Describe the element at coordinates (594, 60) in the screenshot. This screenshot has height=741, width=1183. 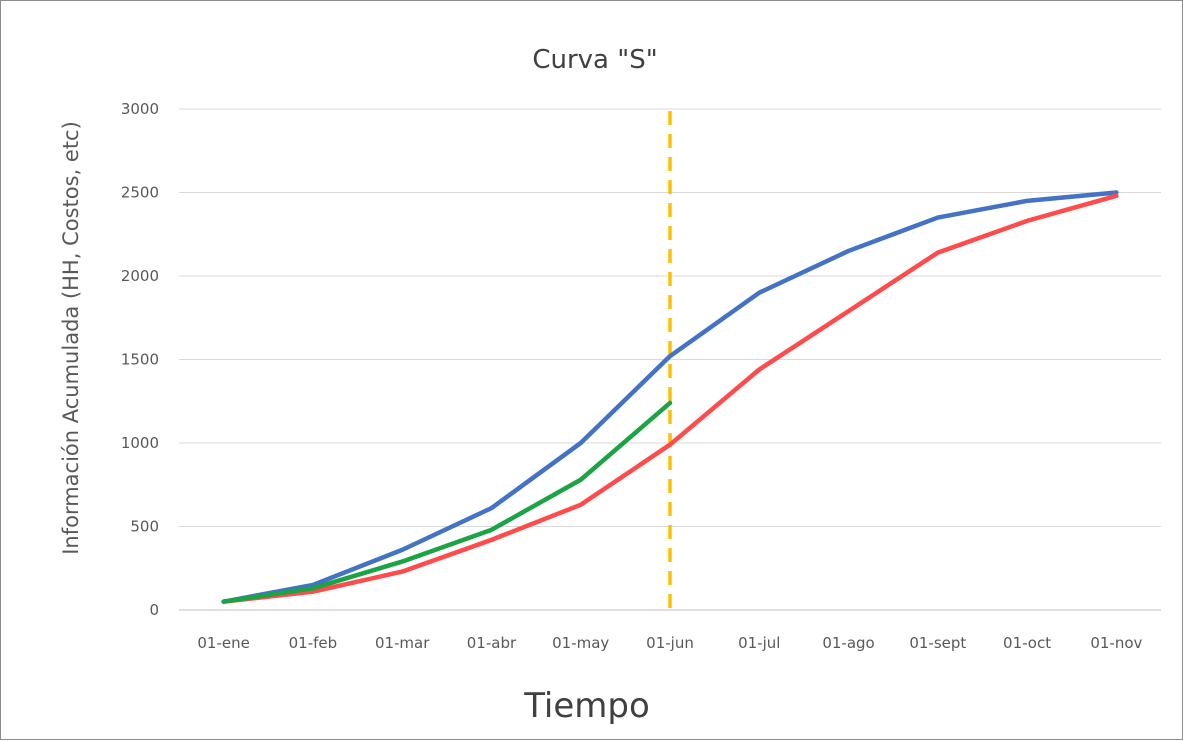
I see `chart-title: Curva "S"` at that location.